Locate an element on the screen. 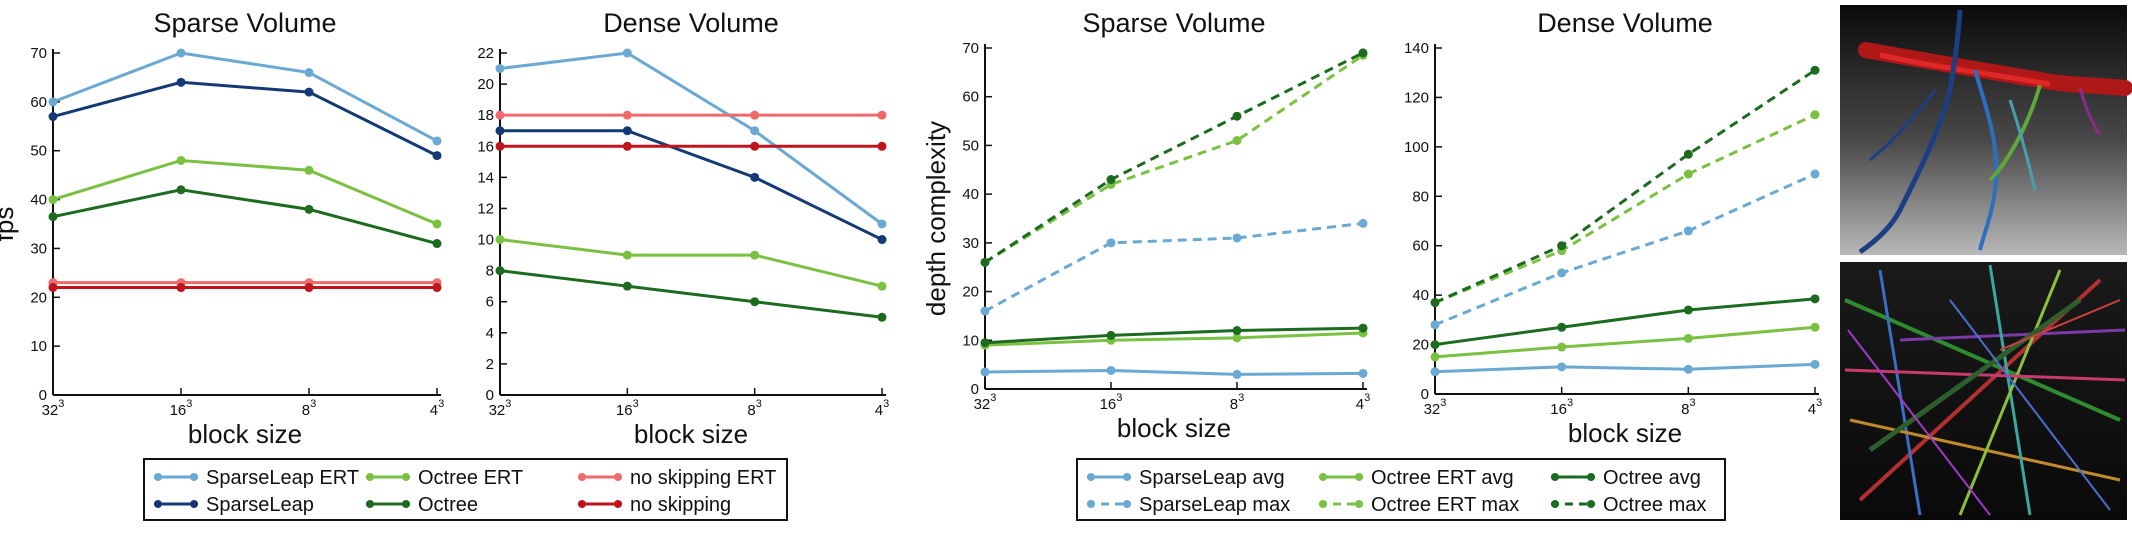  series-octree-ert is located at coordinates (245, 192).